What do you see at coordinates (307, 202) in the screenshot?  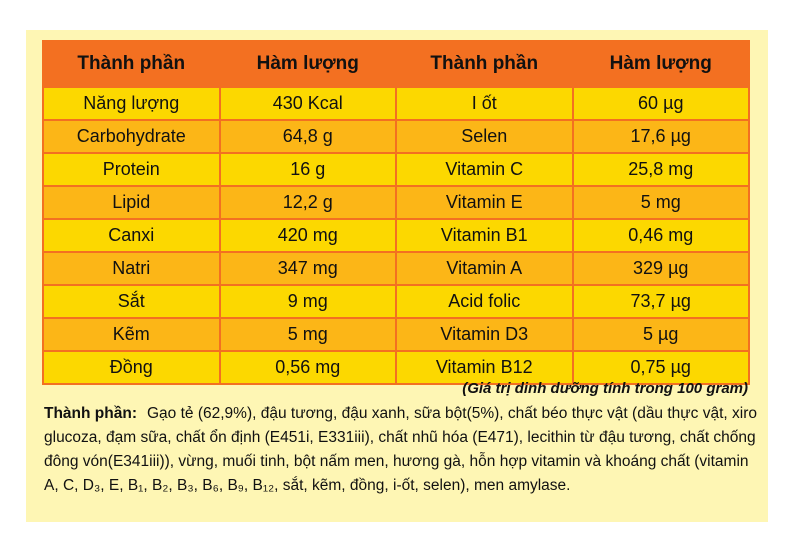 I see `amount-cell: 12,2 g` at bounding box center [307, 202].